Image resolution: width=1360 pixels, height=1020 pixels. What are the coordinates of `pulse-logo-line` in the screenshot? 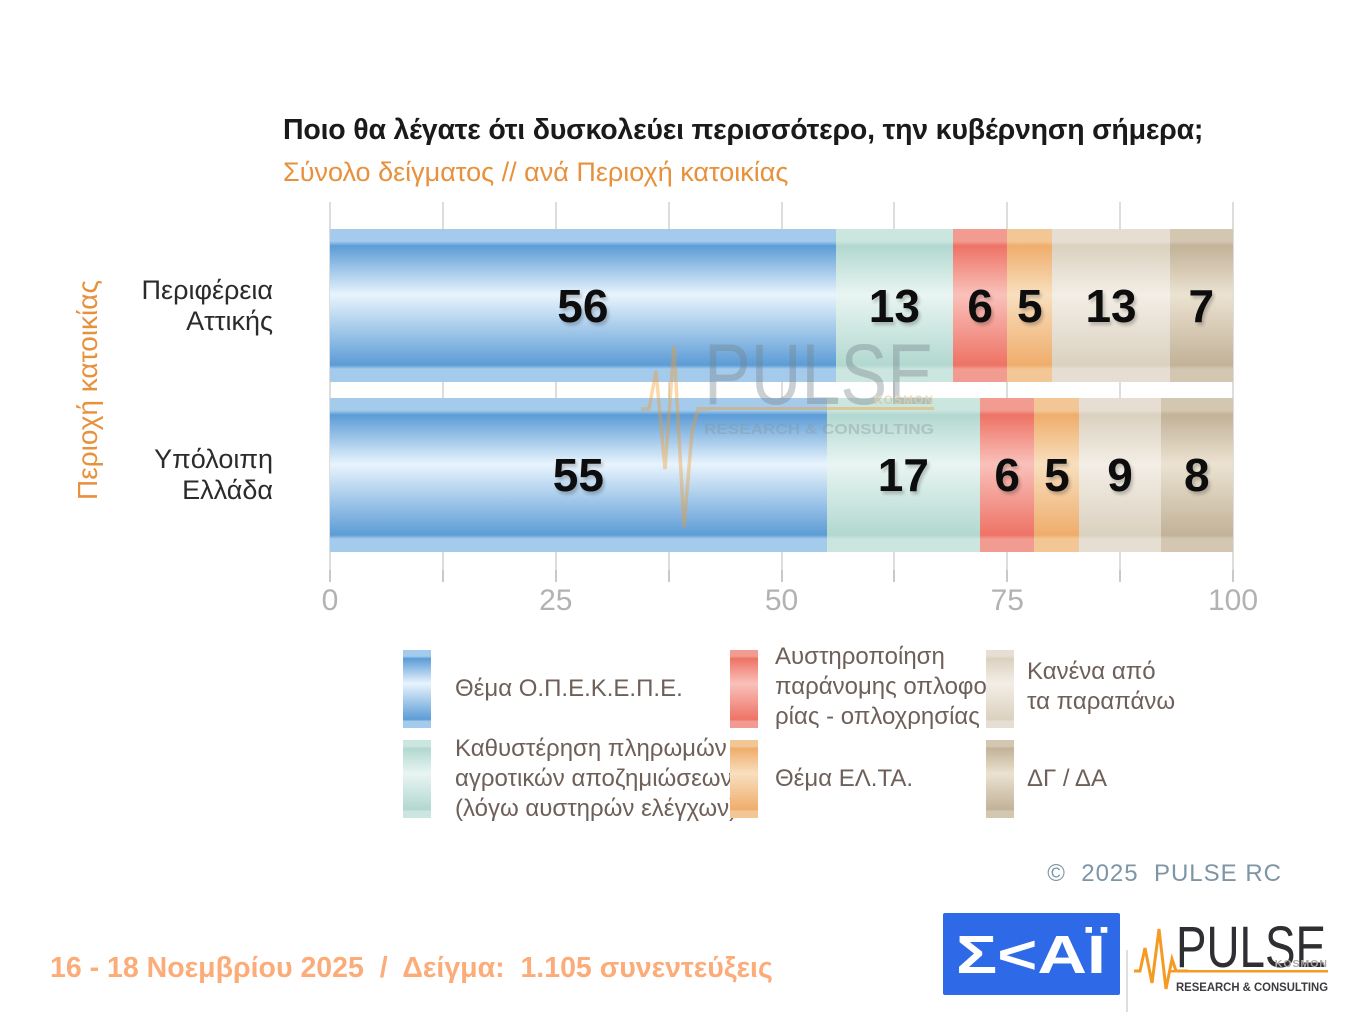 It's located at (1249, 971).